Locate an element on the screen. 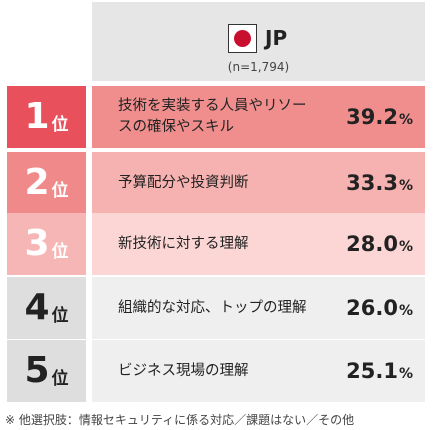 This screenshot has height=430, width=433. item-label: 技術を実装する人員やリソースの確保やスキル is located at coordinates (212, 116).